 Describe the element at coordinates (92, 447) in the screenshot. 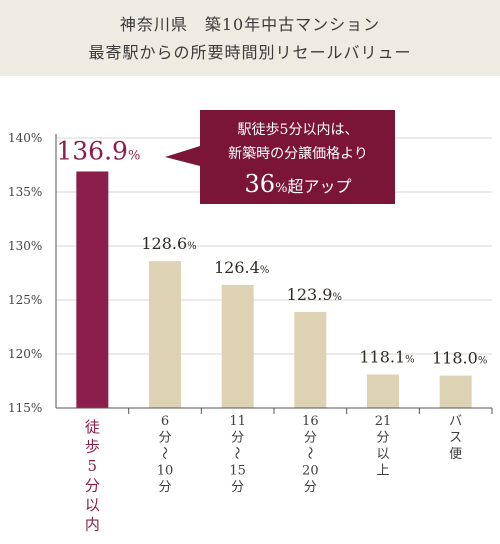

I see `category-label-char: 歩` at that location.